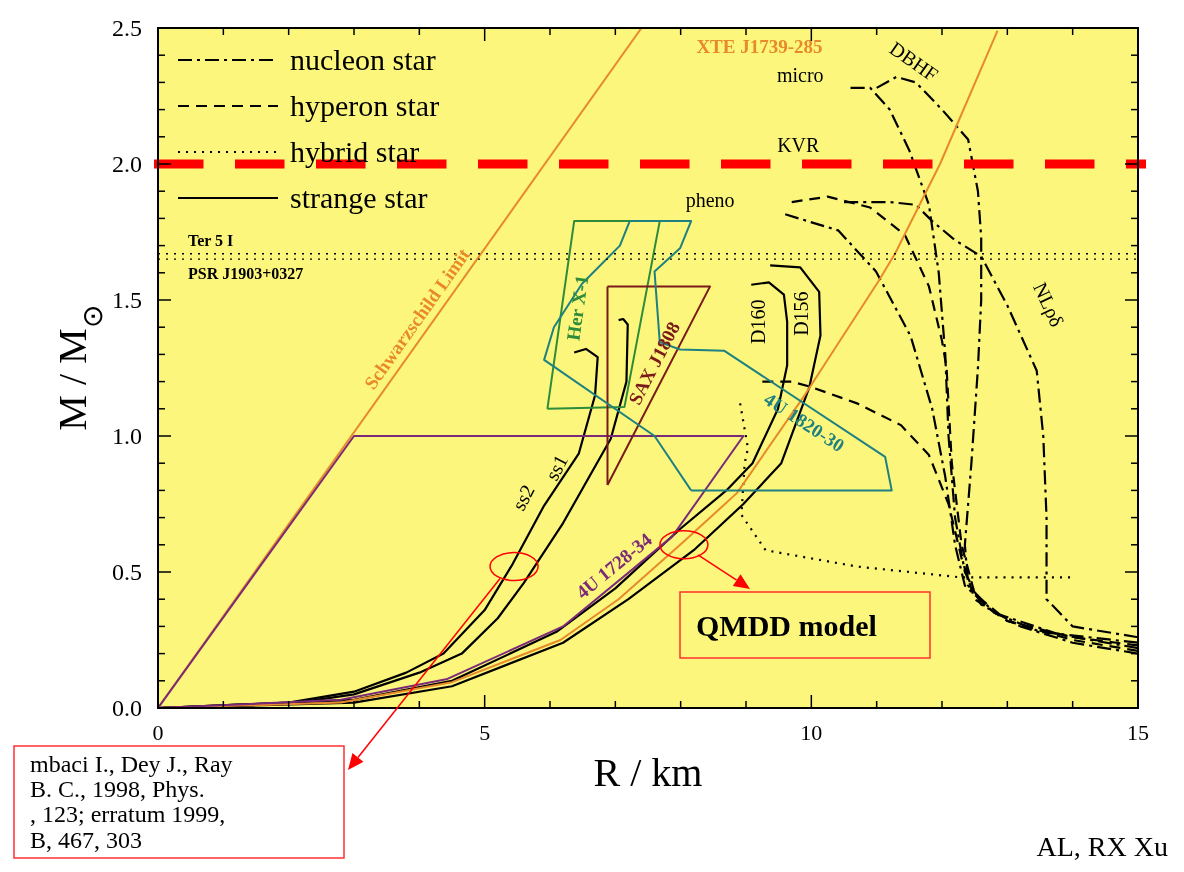  I want to click on text: SAX J1808, so click(654, 363).